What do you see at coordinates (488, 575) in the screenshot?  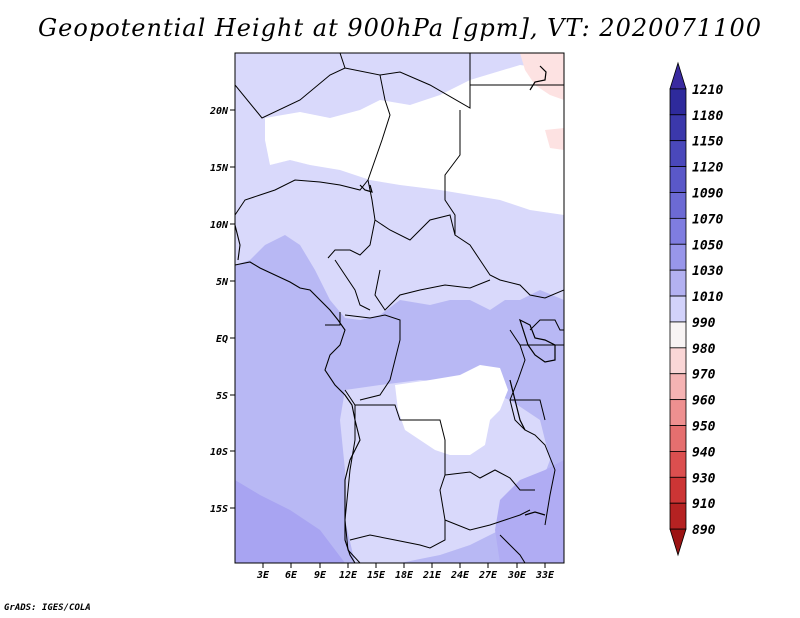 I see `lon-label: 27E` at bounding box center [488, 575].